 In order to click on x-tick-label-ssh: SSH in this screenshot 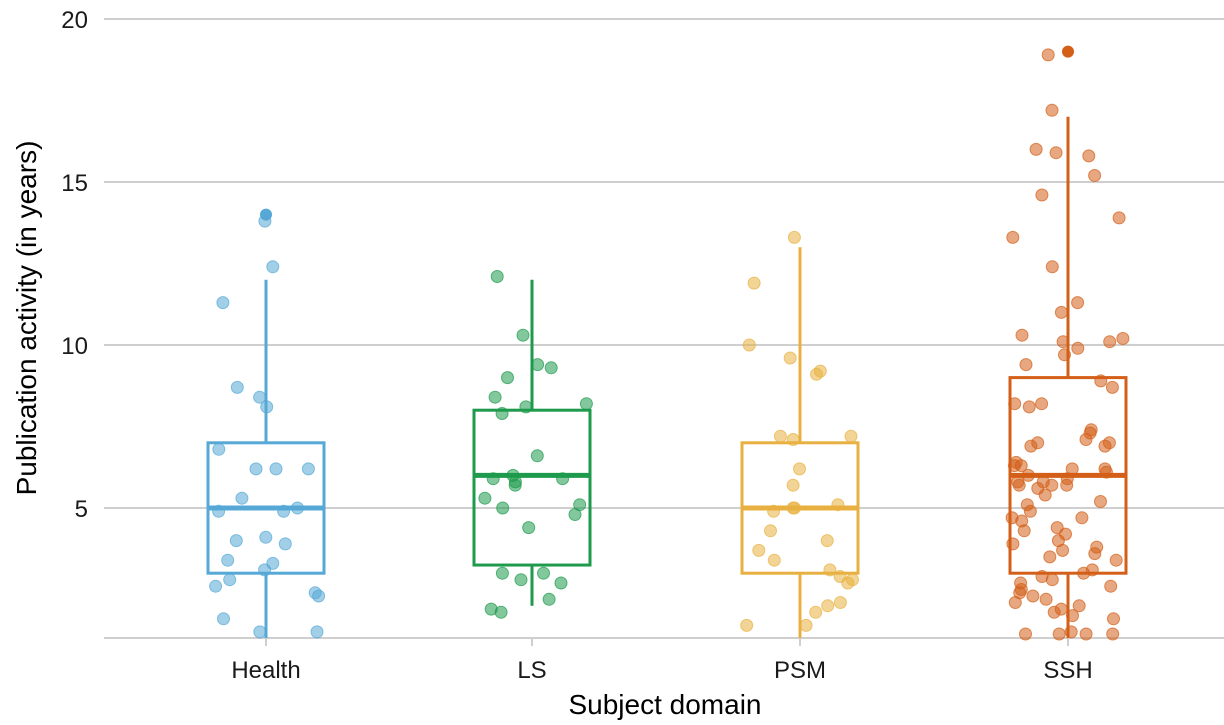, I will do `click(1067, 670)`.